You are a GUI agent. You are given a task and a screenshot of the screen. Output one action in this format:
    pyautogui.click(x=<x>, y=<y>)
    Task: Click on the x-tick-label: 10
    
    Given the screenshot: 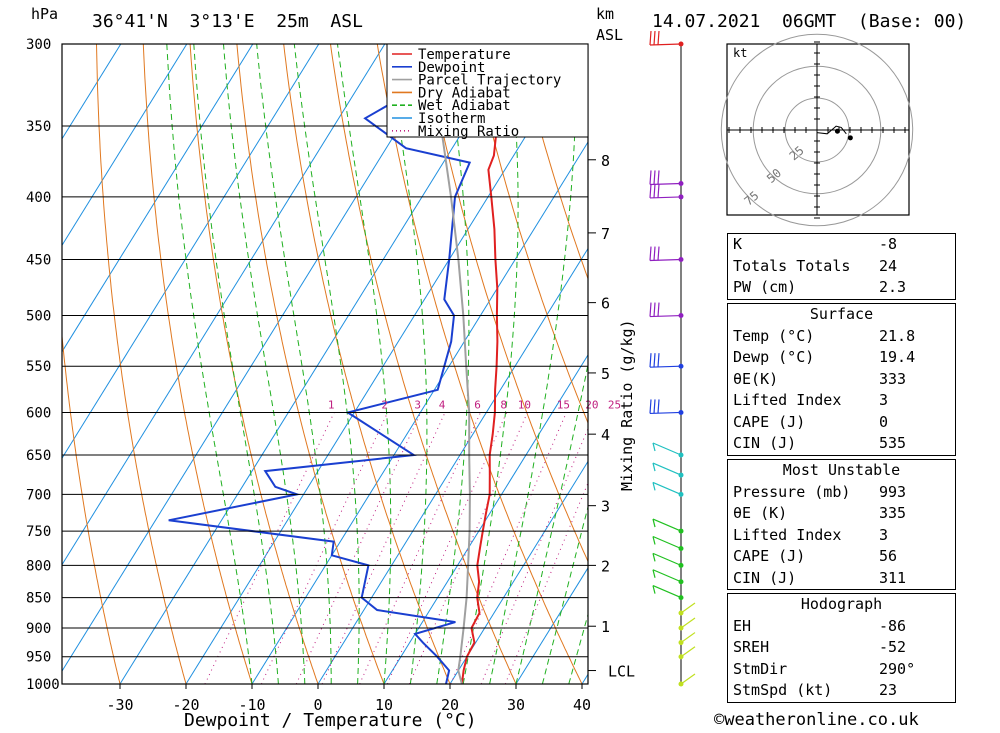 What is the action you would take?
    pyautogui.click(x=384, y=705)
    